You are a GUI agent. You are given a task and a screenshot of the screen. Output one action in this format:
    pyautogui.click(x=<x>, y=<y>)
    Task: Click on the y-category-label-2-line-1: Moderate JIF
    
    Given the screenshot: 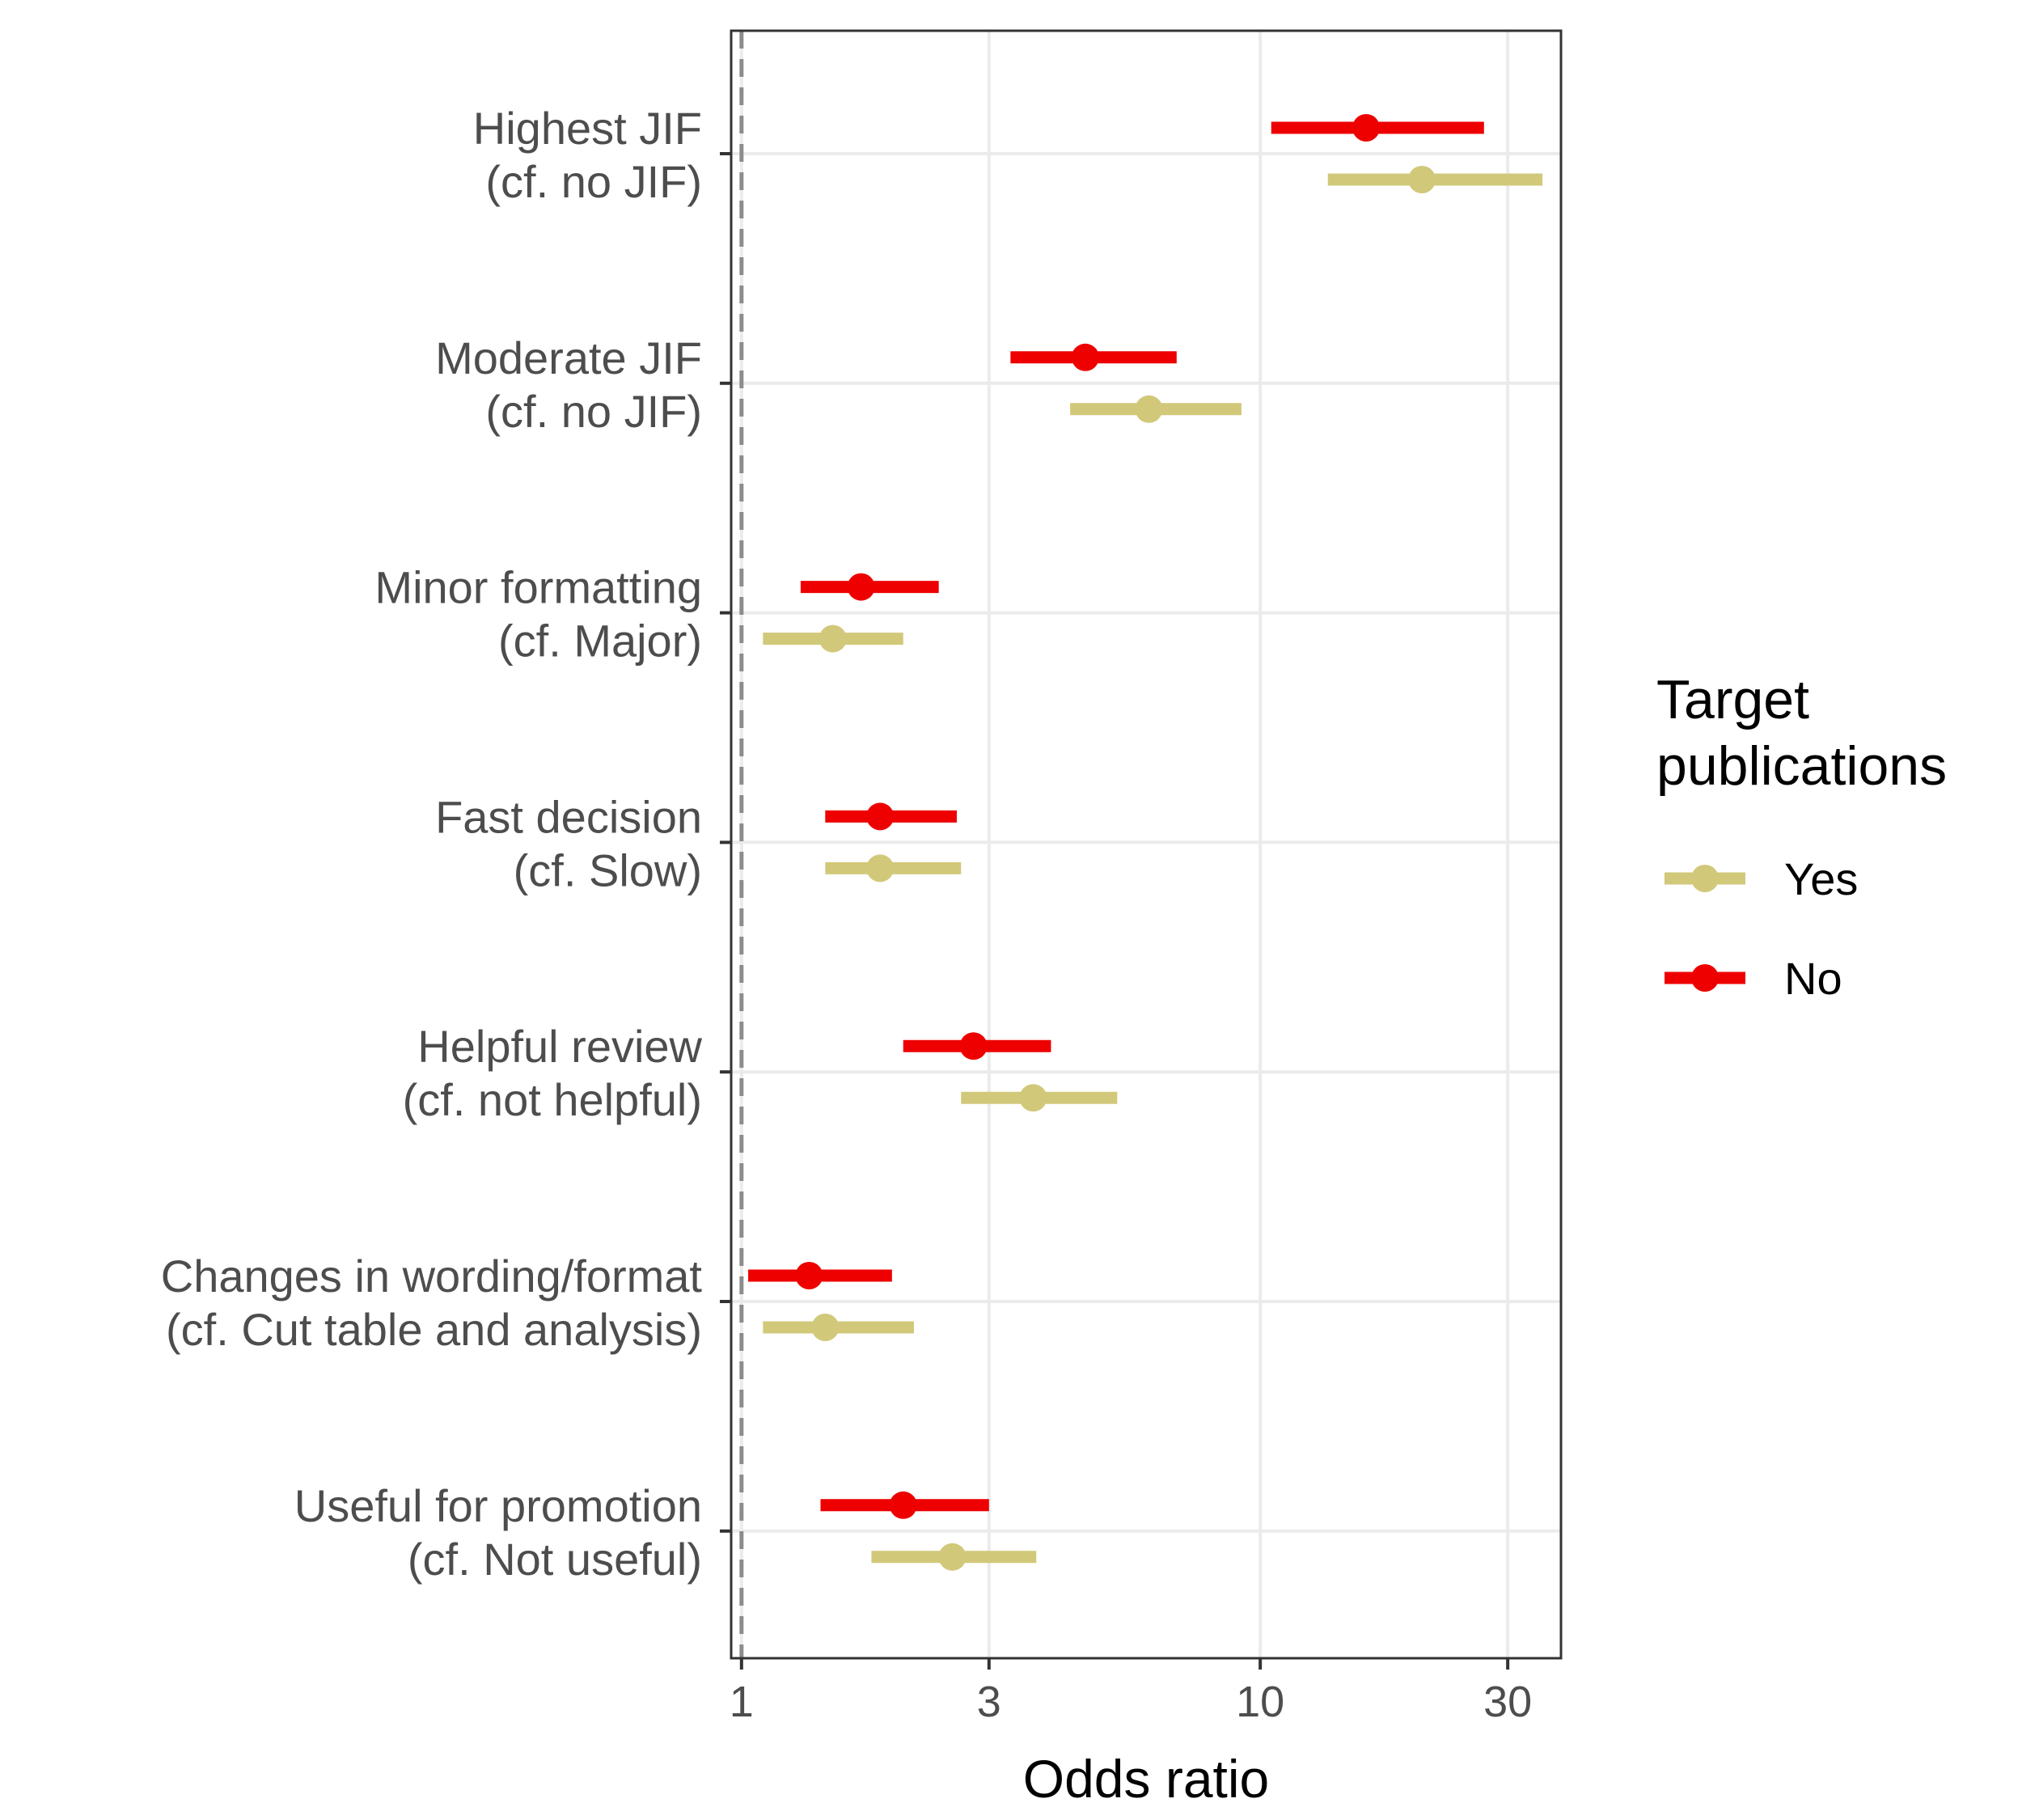 What is the action you would take?
    pyautogui.click(x=568, y=357)
    